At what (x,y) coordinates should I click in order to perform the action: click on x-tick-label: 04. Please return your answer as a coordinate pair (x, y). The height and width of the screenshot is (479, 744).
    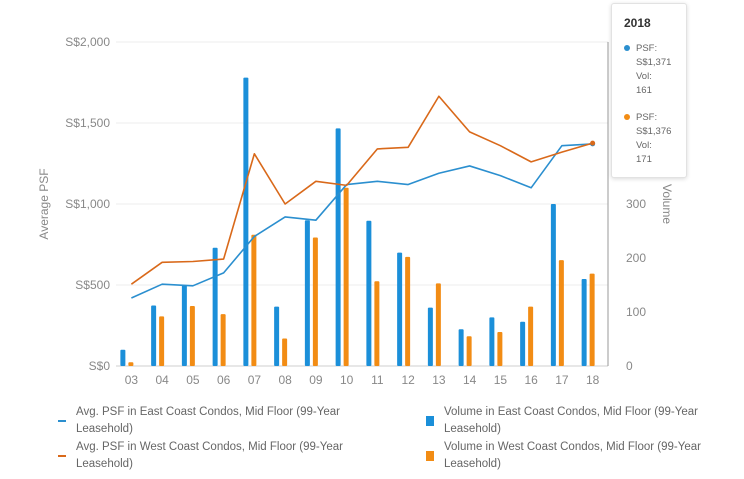
    Looking at the image, I should click on (162, 380).